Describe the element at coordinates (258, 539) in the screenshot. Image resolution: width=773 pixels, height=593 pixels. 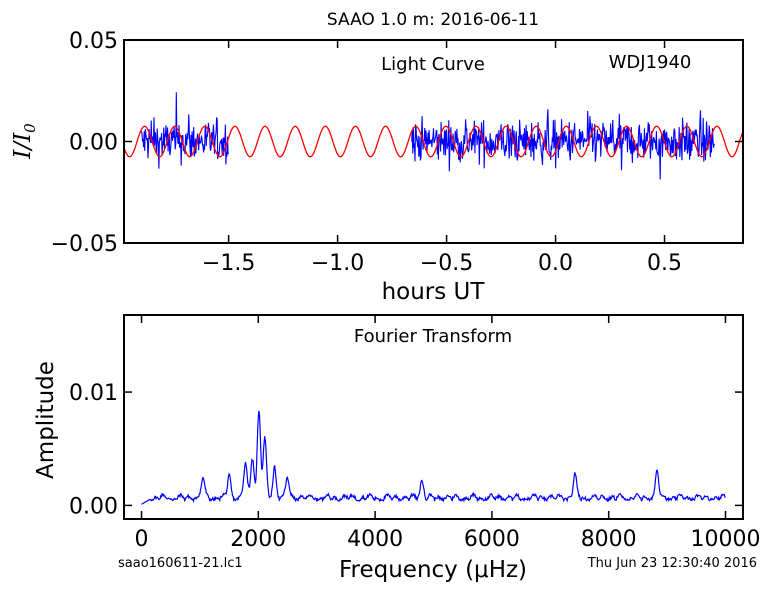
I see `fourier-xtick-label: 2000` at that location.